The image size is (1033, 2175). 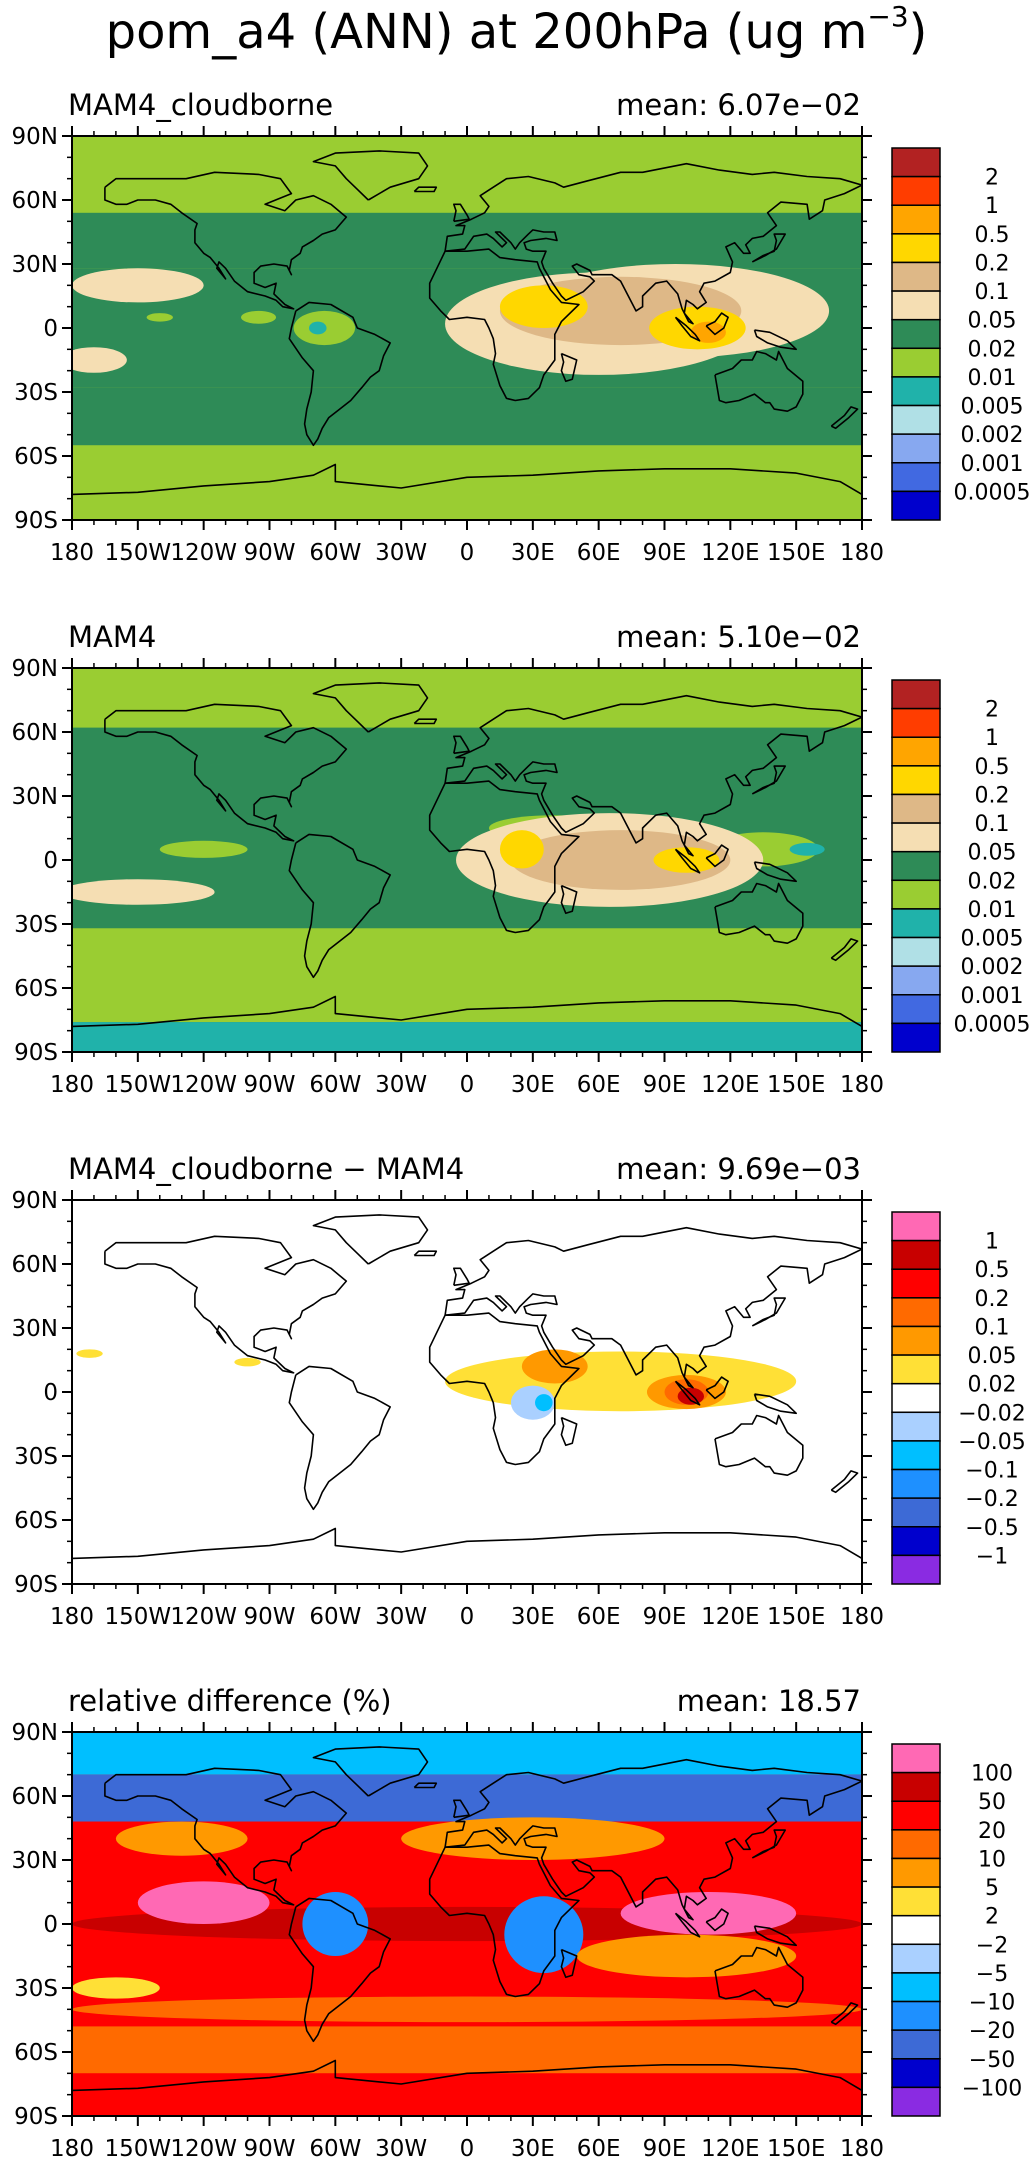 I want to click on colorbar-label: 5, so click(x=992, y=1888).